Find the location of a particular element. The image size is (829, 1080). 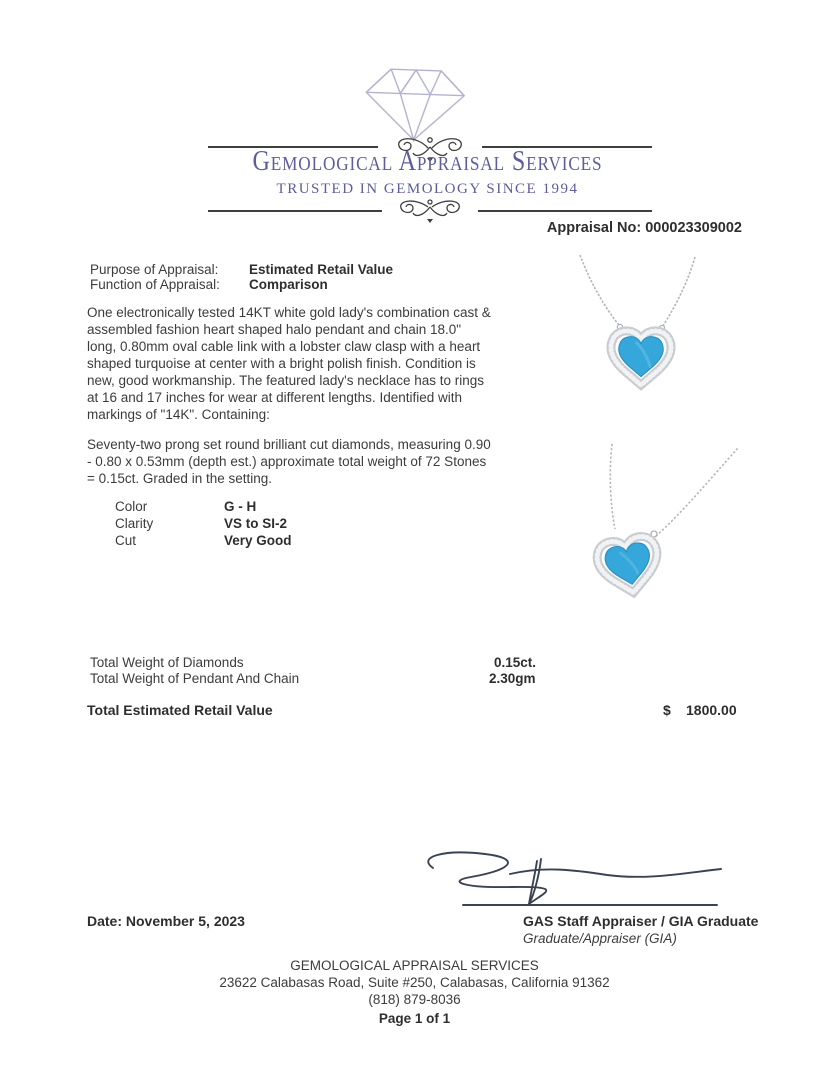

purpose-value: Estimated Retail Value is located at coordinates (321, 269).